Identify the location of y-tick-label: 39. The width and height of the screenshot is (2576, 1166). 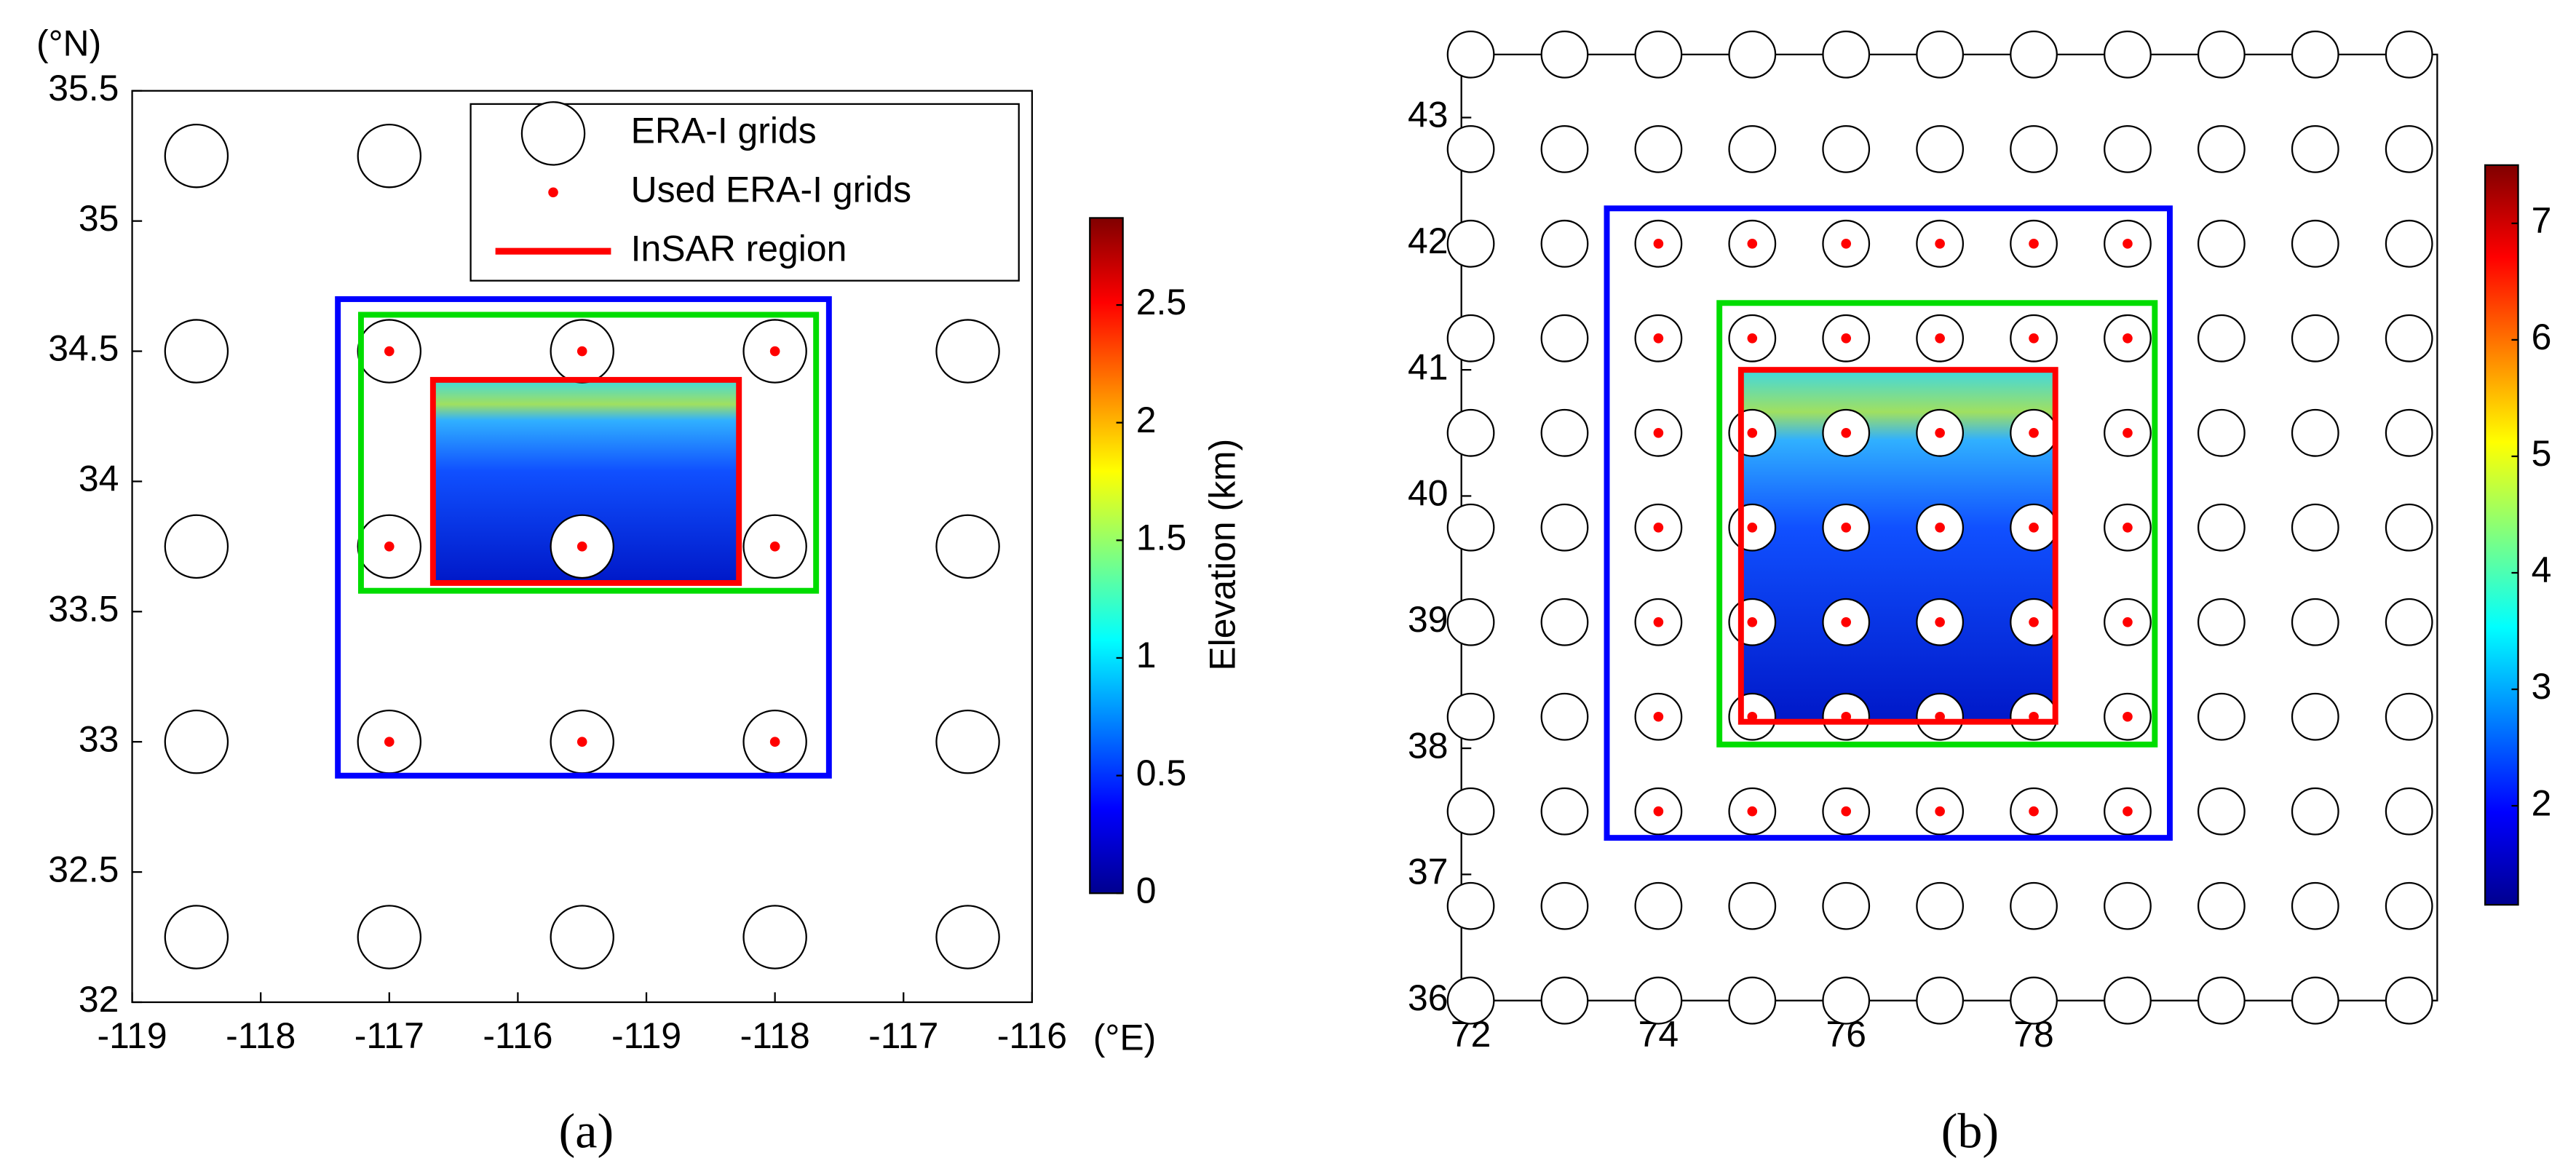
(1428, 619).